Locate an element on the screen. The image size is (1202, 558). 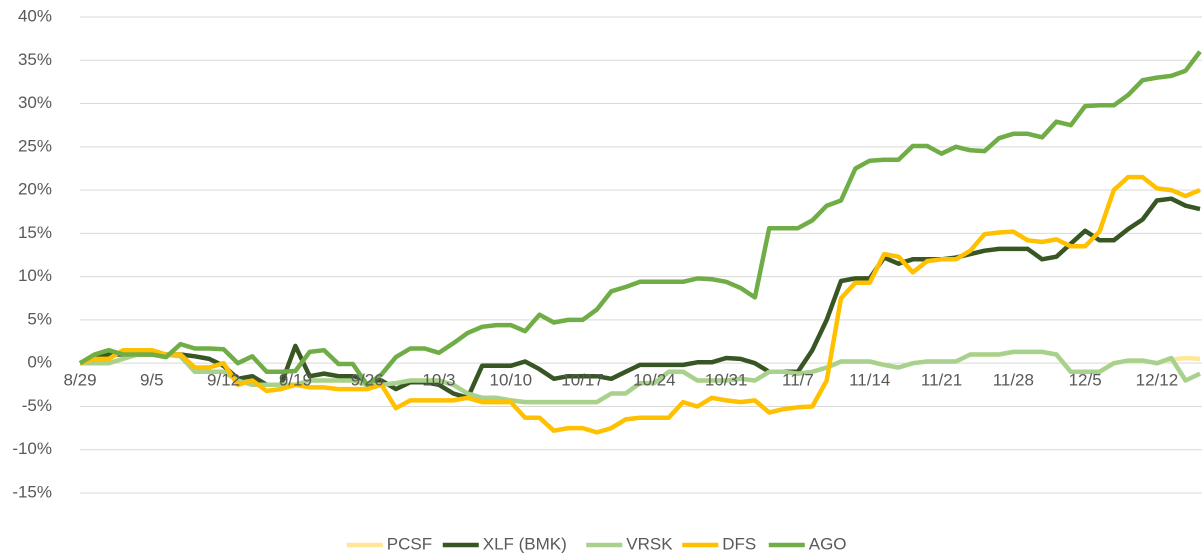
legend-label: VRSK is located at coordinates (649, 543).